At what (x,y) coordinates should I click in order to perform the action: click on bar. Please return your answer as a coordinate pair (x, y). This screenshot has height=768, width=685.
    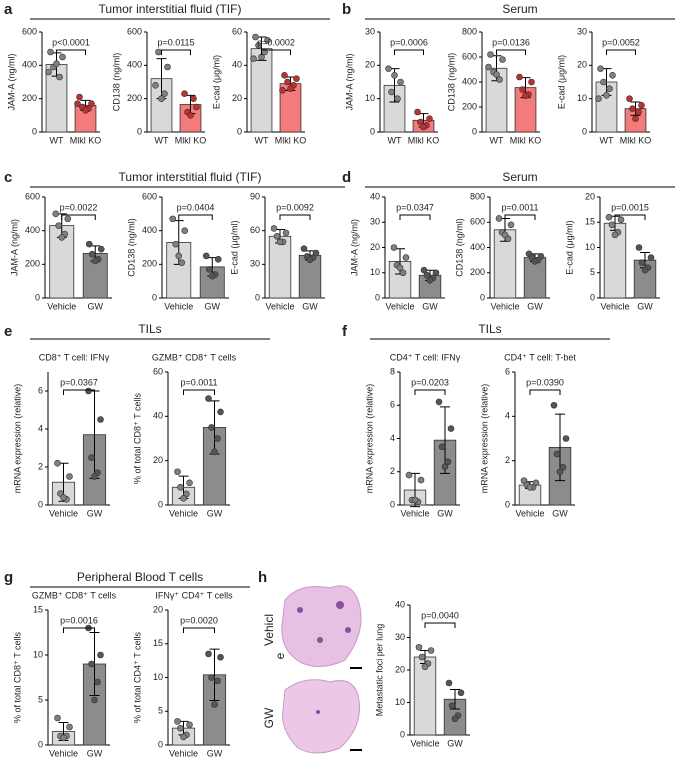
    Looking at the image, I should click on (280, 267).